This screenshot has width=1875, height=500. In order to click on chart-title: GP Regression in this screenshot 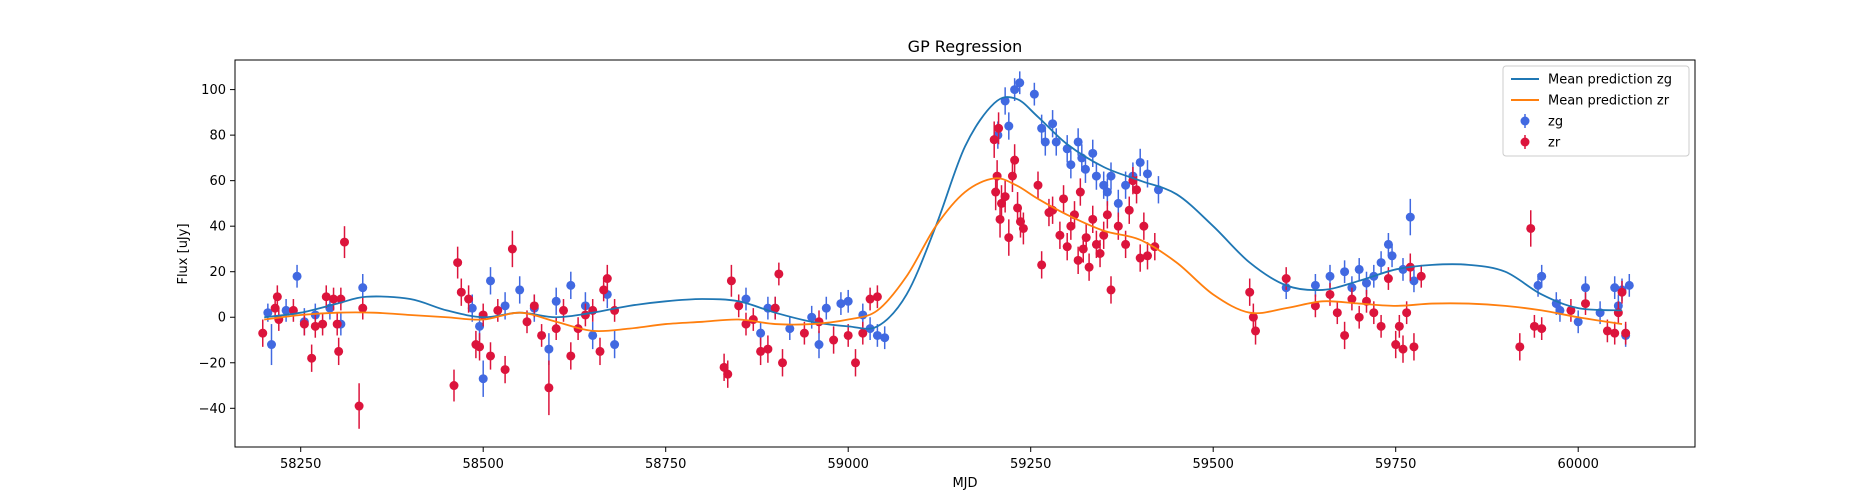, I will do `click(965, 46)`.